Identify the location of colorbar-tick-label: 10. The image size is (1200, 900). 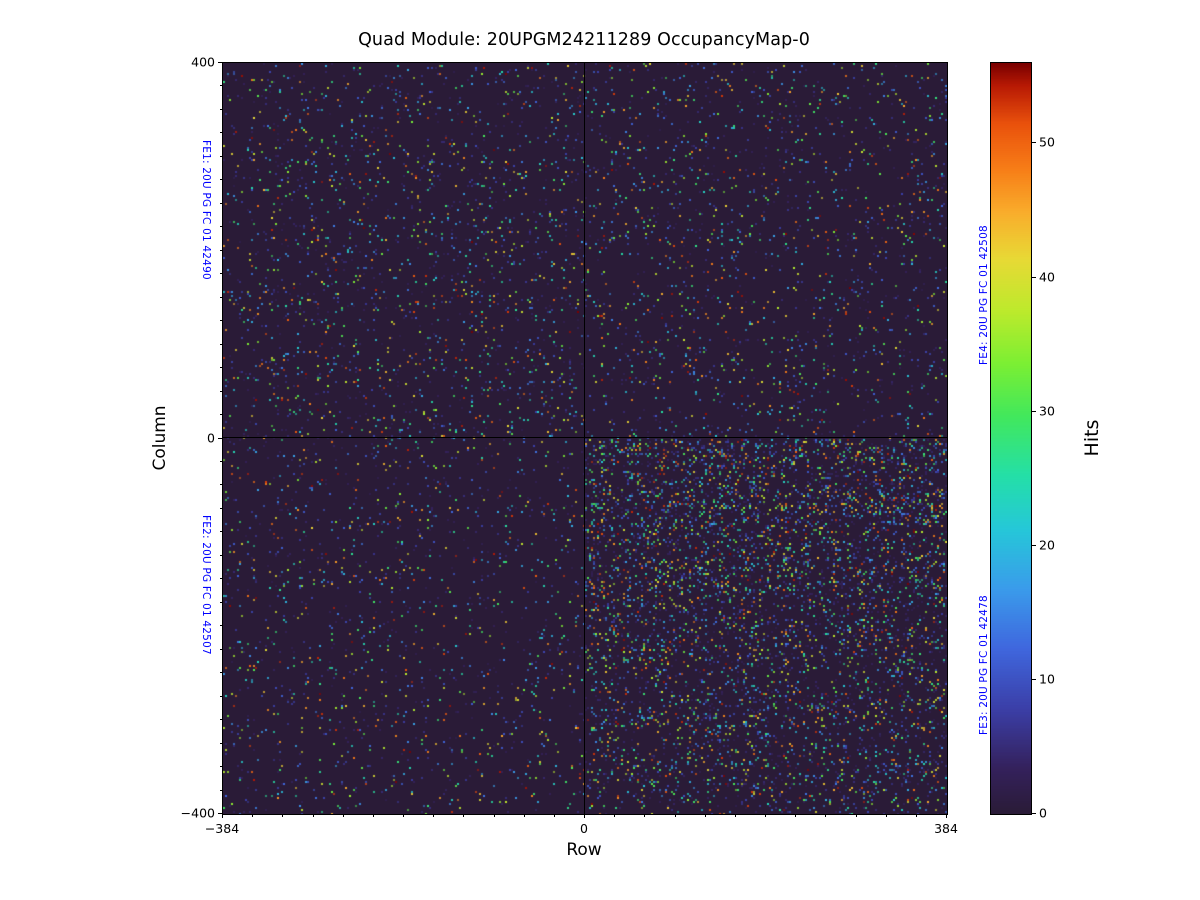
(1047, 679).